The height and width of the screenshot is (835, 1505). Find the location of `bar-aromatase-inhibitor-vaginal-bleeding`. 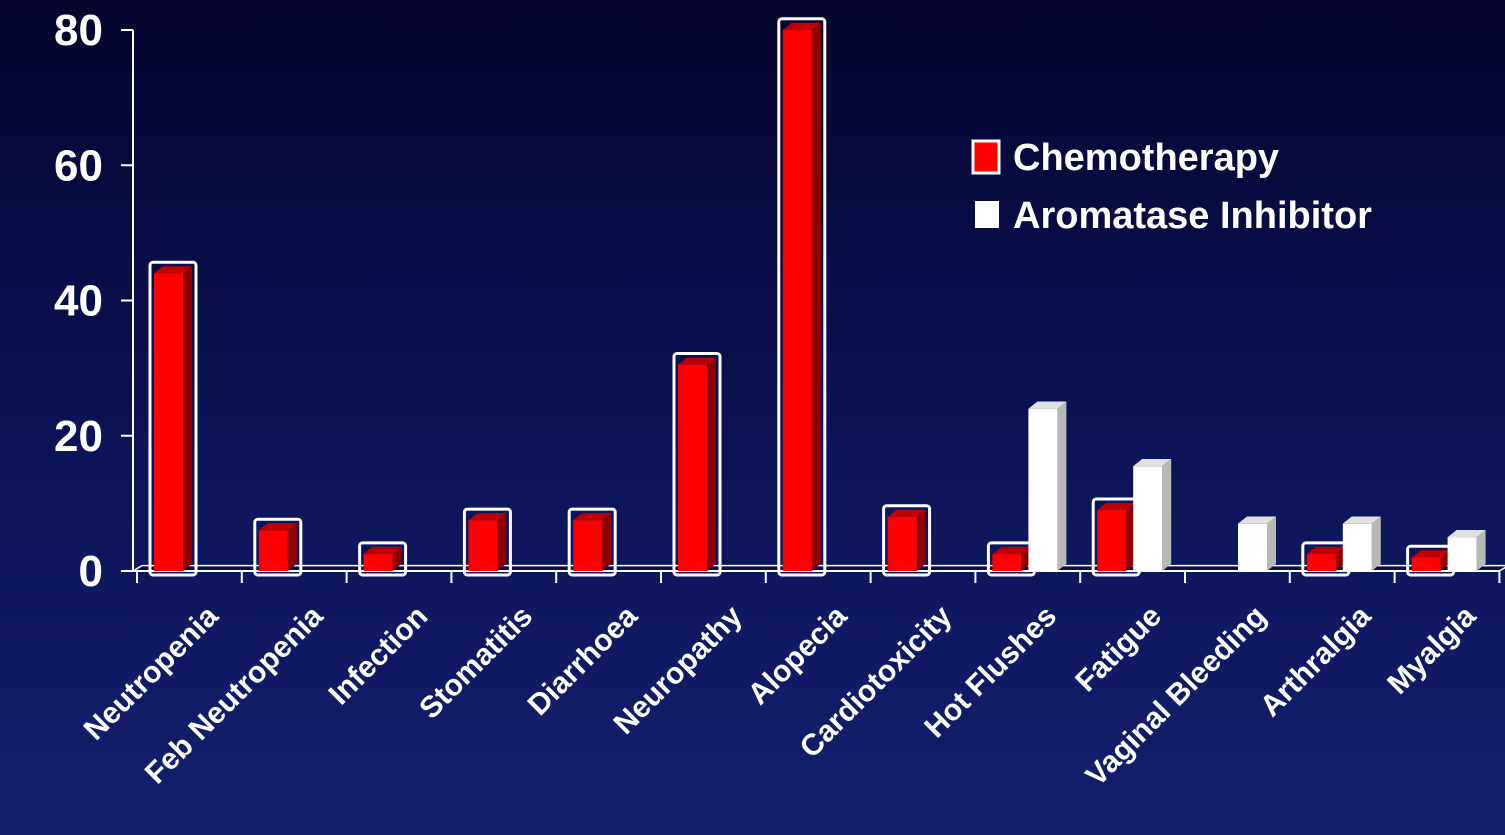

bar-aromatase-inhibitor-vaginal-bleeding is located at coordinates (1257, 543).